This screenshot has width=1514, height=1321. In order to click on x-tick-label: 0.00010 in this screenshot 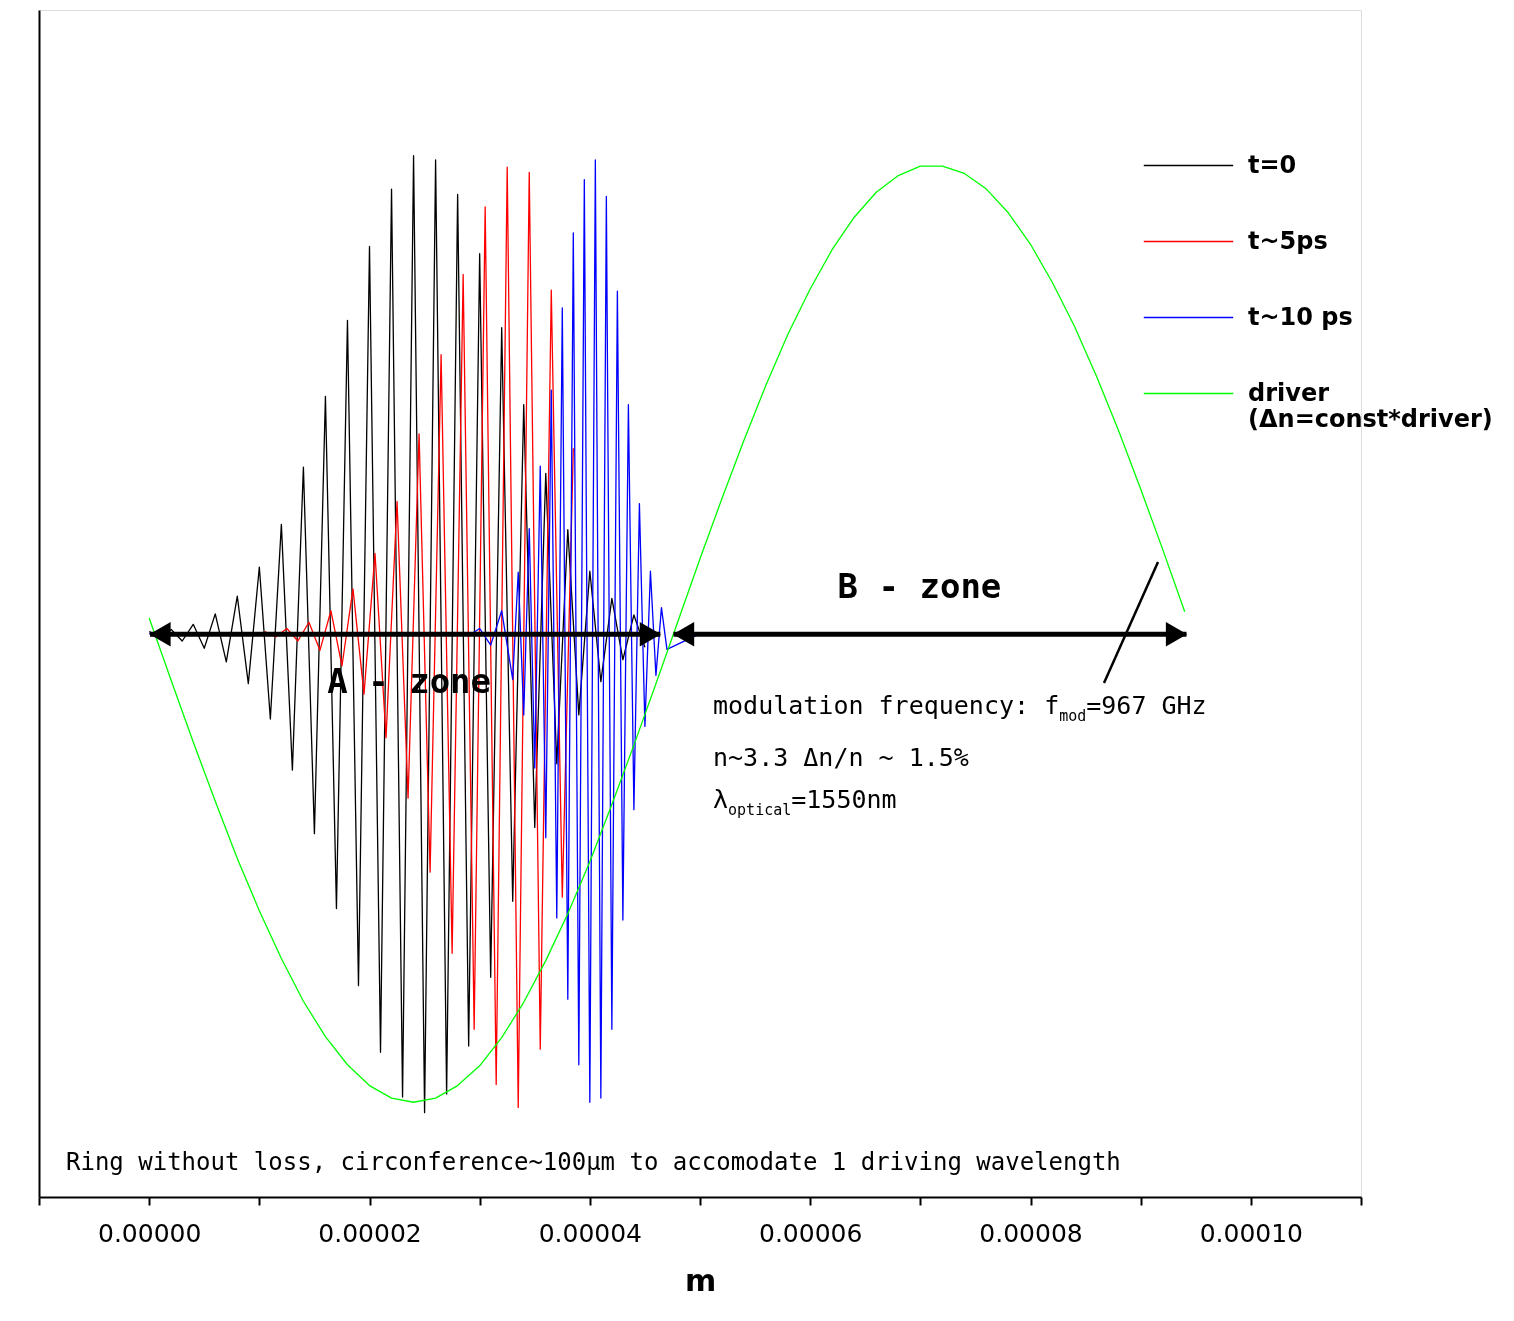, I will do `click(1251, 1233)`.